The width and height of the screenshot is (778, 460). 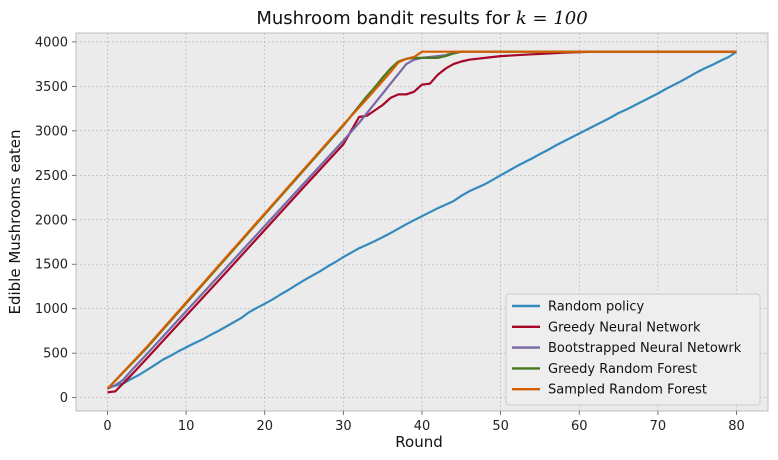 I want to click on legend-label: Random policy, so click(x=596, y=307).